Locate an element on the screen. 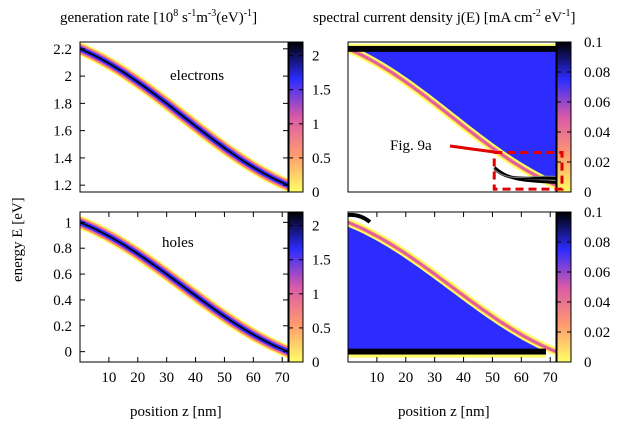 The image size is (639, 425). y-tick-label: 1.4 is located at coordinates (62, 159).